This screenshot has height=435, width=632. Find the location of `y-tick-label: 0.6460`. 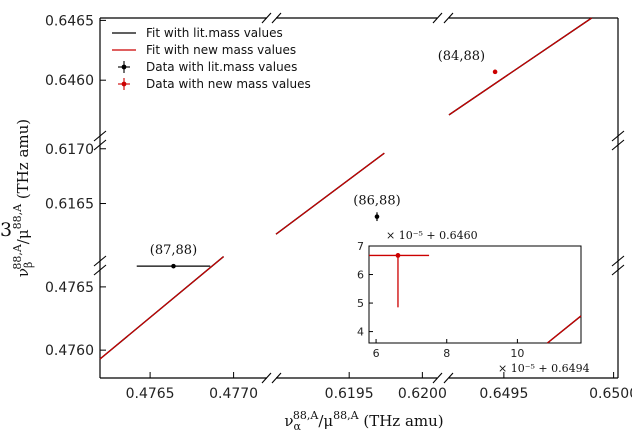

y-tick-label: 0.6460 is located at coordinates (69, 81).